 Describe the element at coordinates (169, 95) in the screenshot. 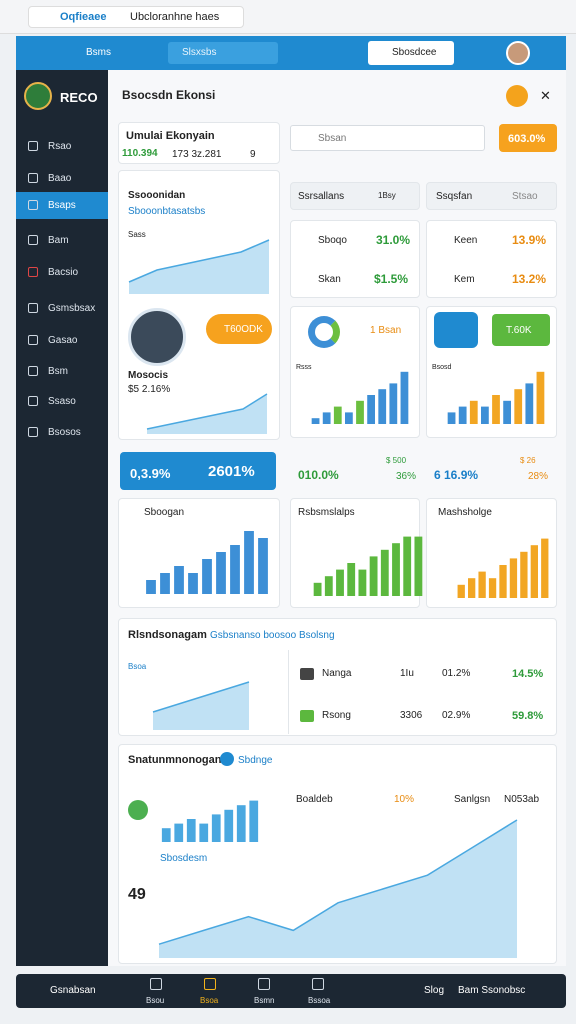

I see `page-title: Bsocsdn Ekonsi` at that location.